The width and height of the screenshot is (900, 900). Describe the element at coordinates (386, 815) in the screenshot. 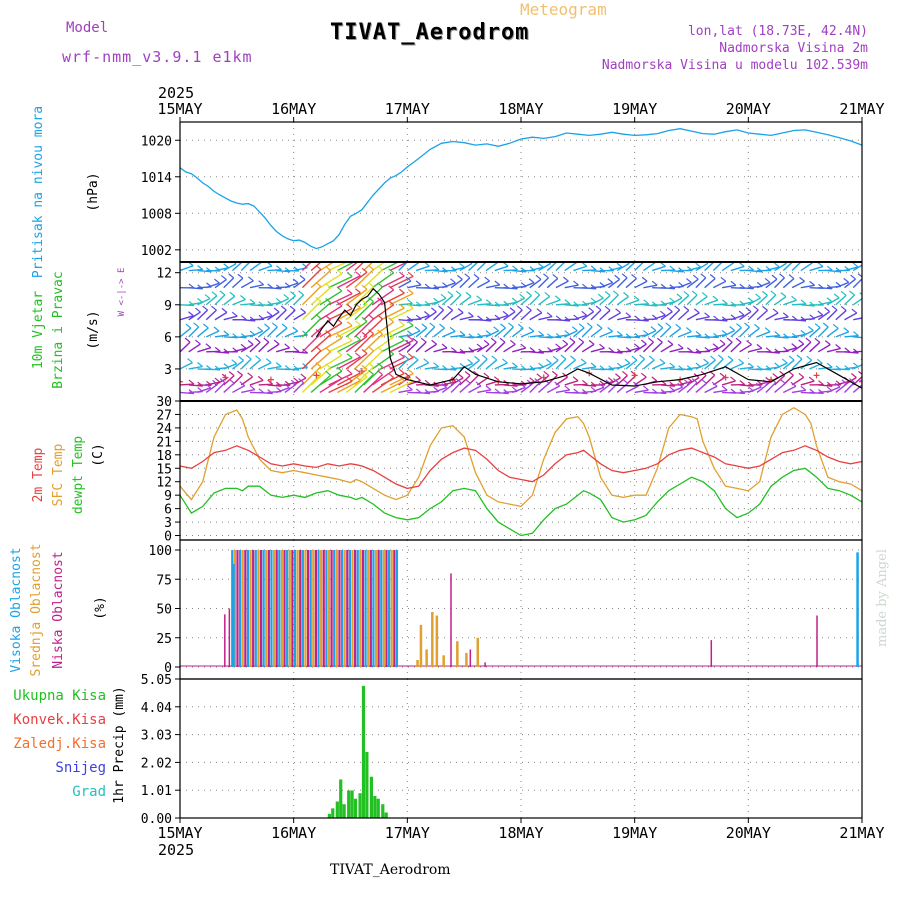

I see `precip-bar` at that location.